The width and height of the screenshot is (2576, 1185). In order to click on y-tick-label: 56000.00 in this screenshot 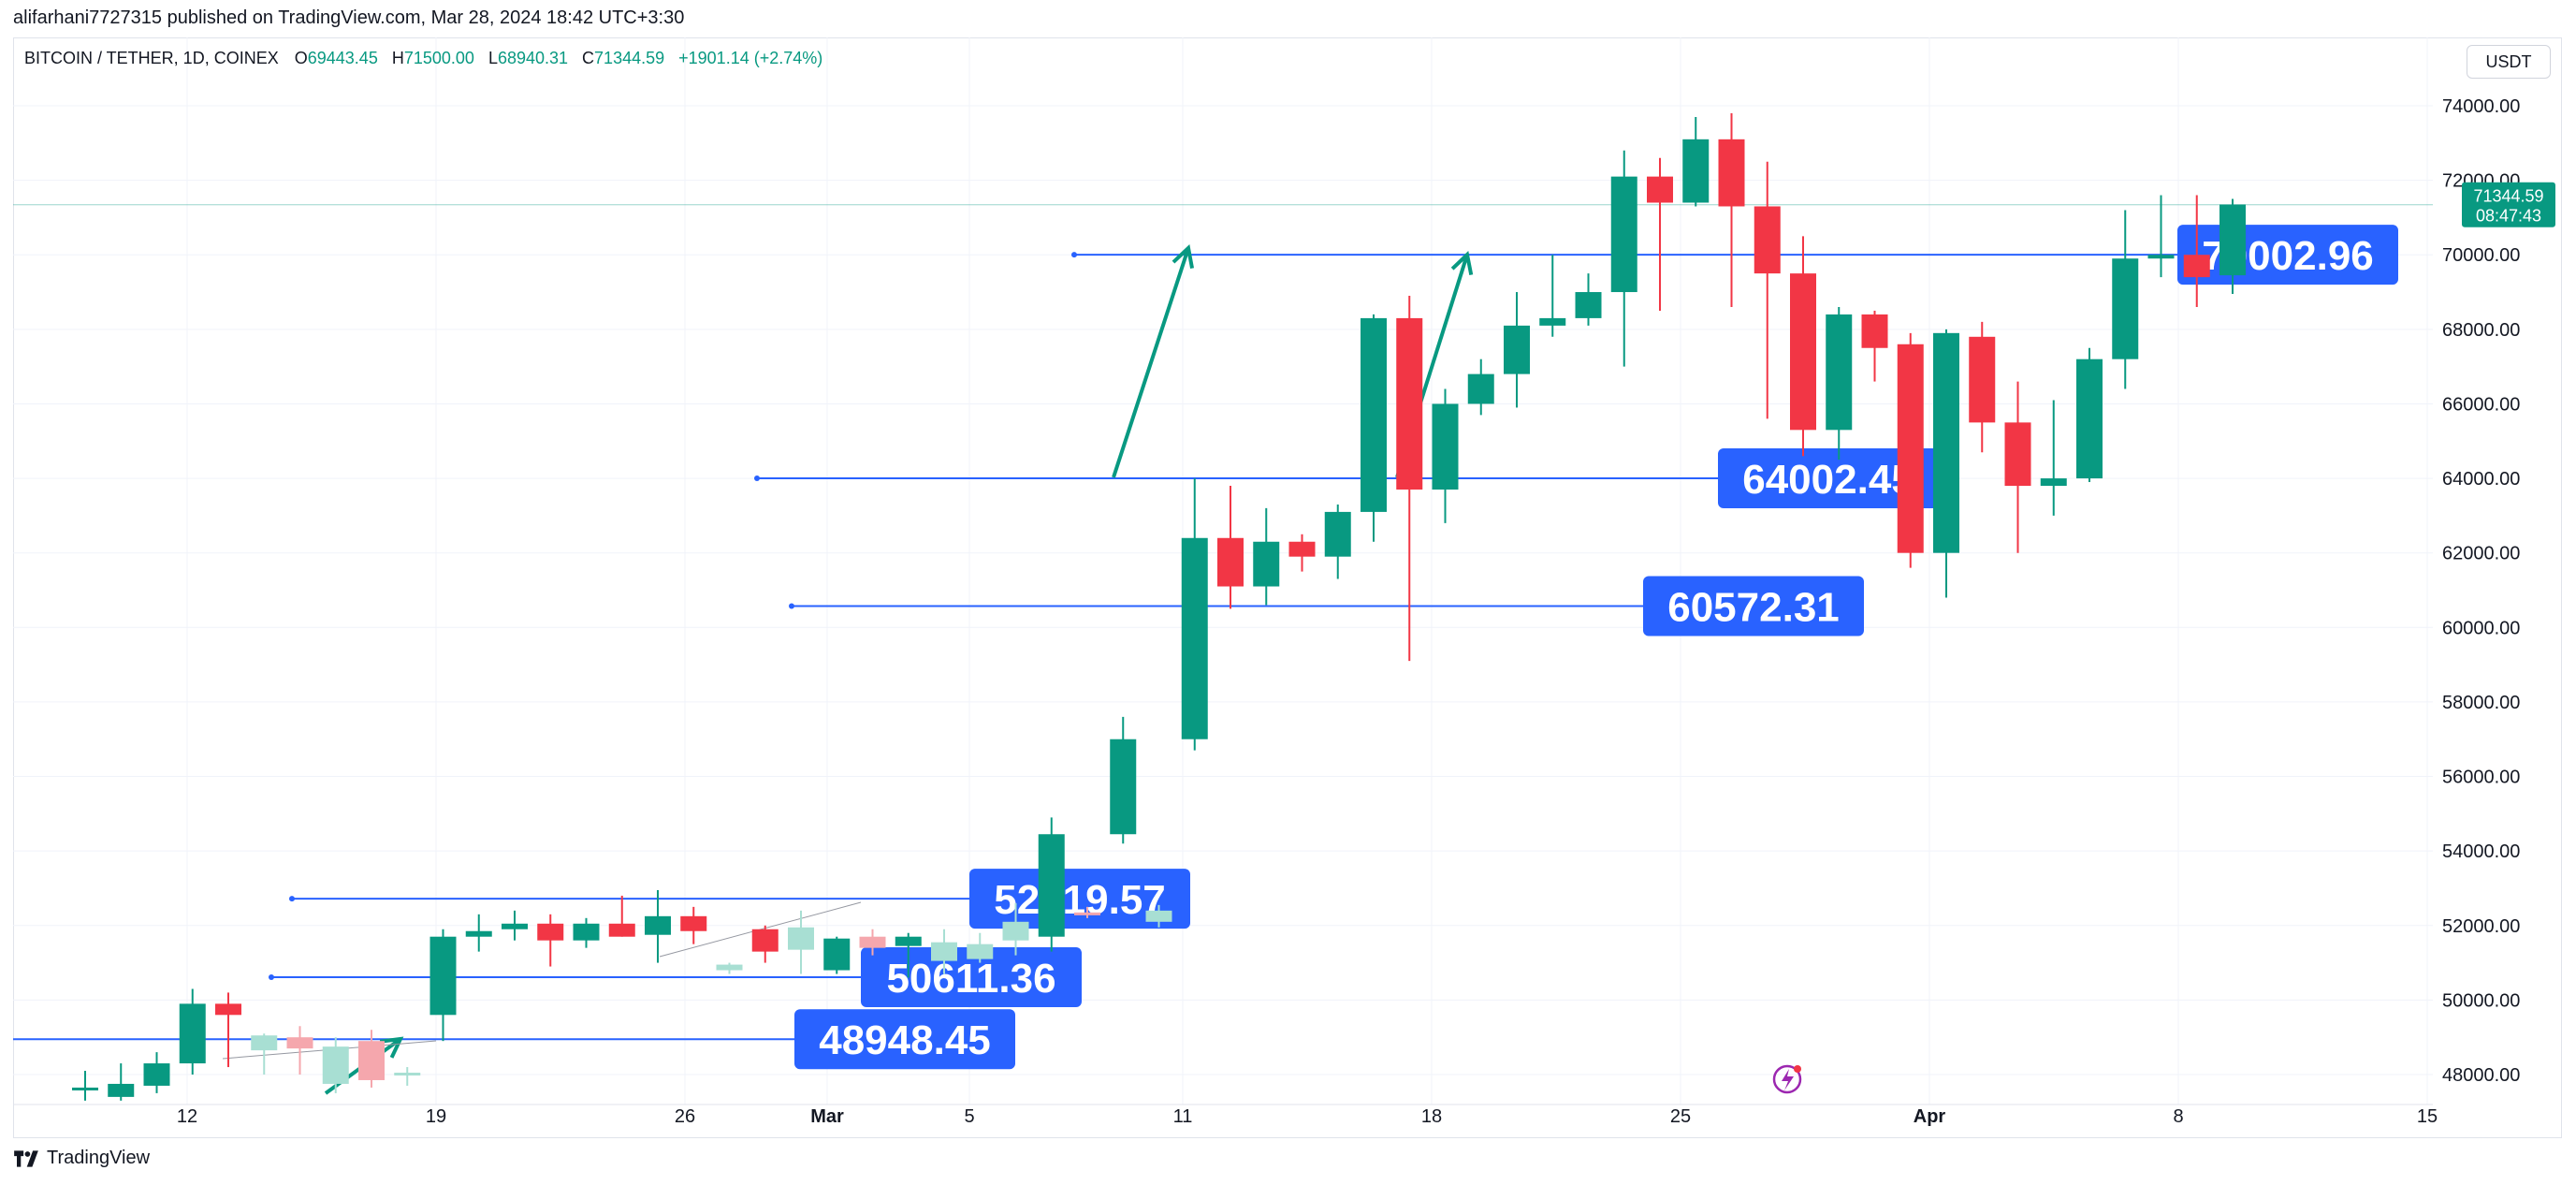, I will do `click(2481, 778)`.